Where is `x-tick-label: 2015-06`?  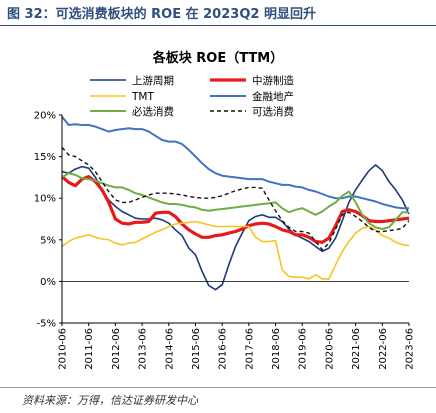 x-tick-label: 2015-06 is located at coordinates (196, 349).